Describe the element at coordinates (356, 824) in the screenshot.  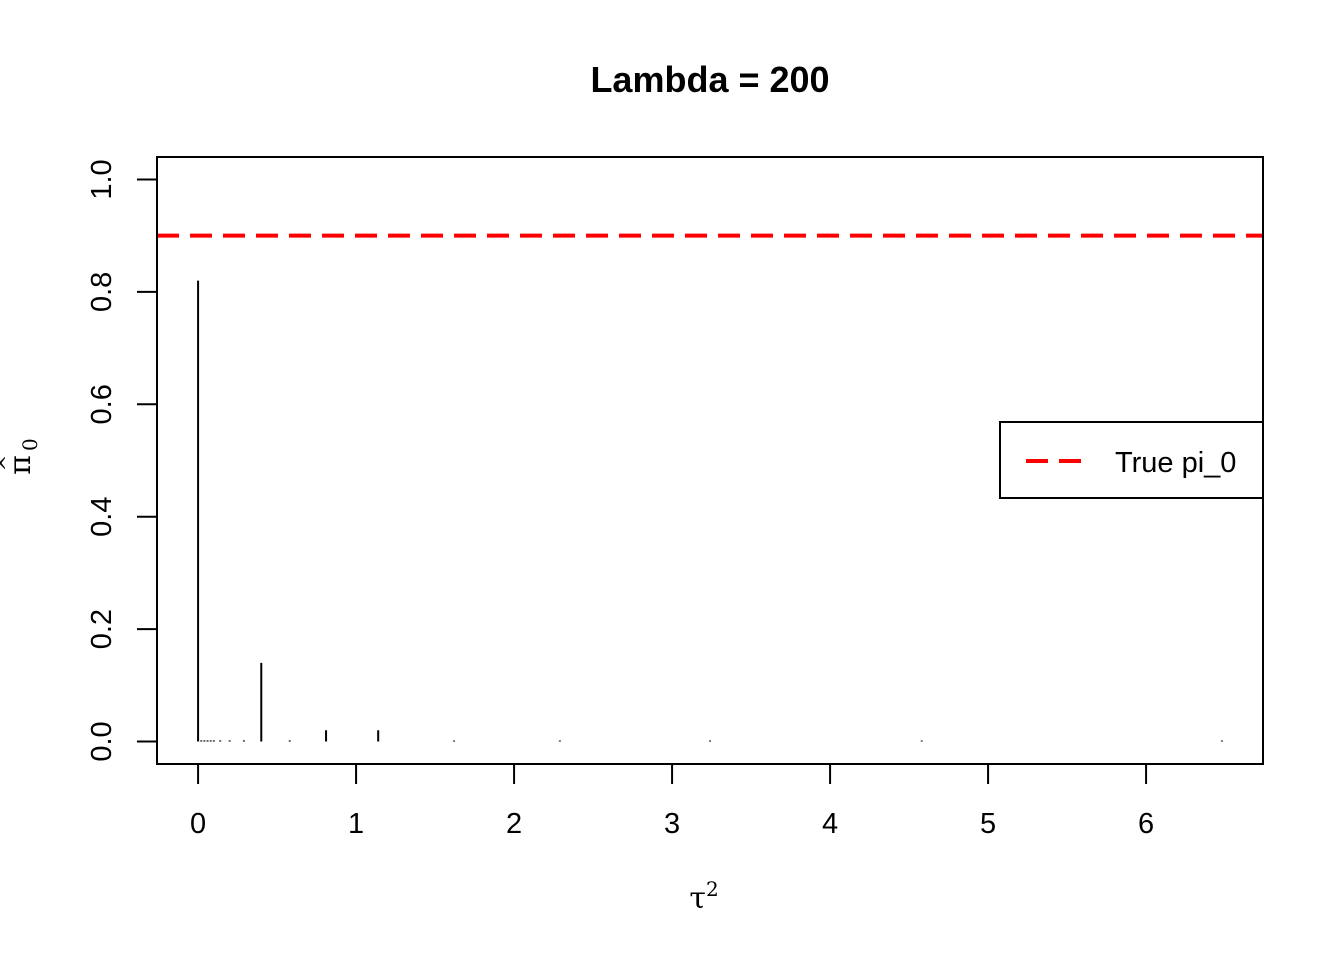
I see `x-tick-label: 1` at that location.